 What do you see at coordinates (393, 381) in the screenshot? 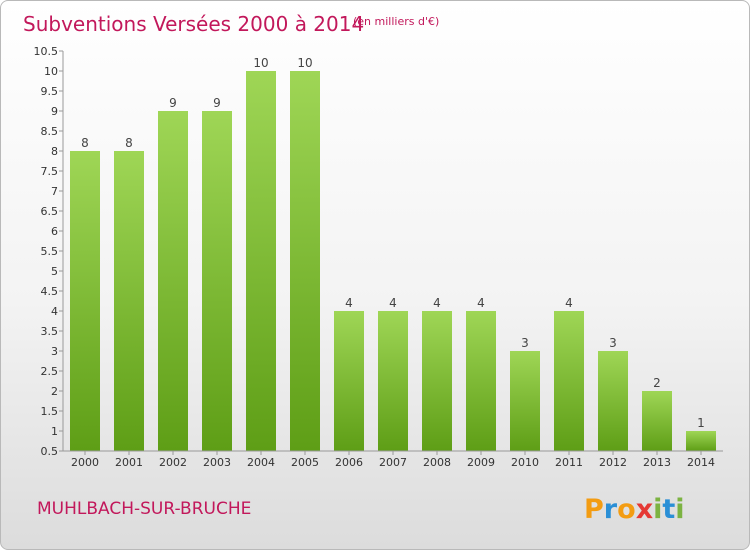
I see `bar-2007` at bounding box center [393, 381].